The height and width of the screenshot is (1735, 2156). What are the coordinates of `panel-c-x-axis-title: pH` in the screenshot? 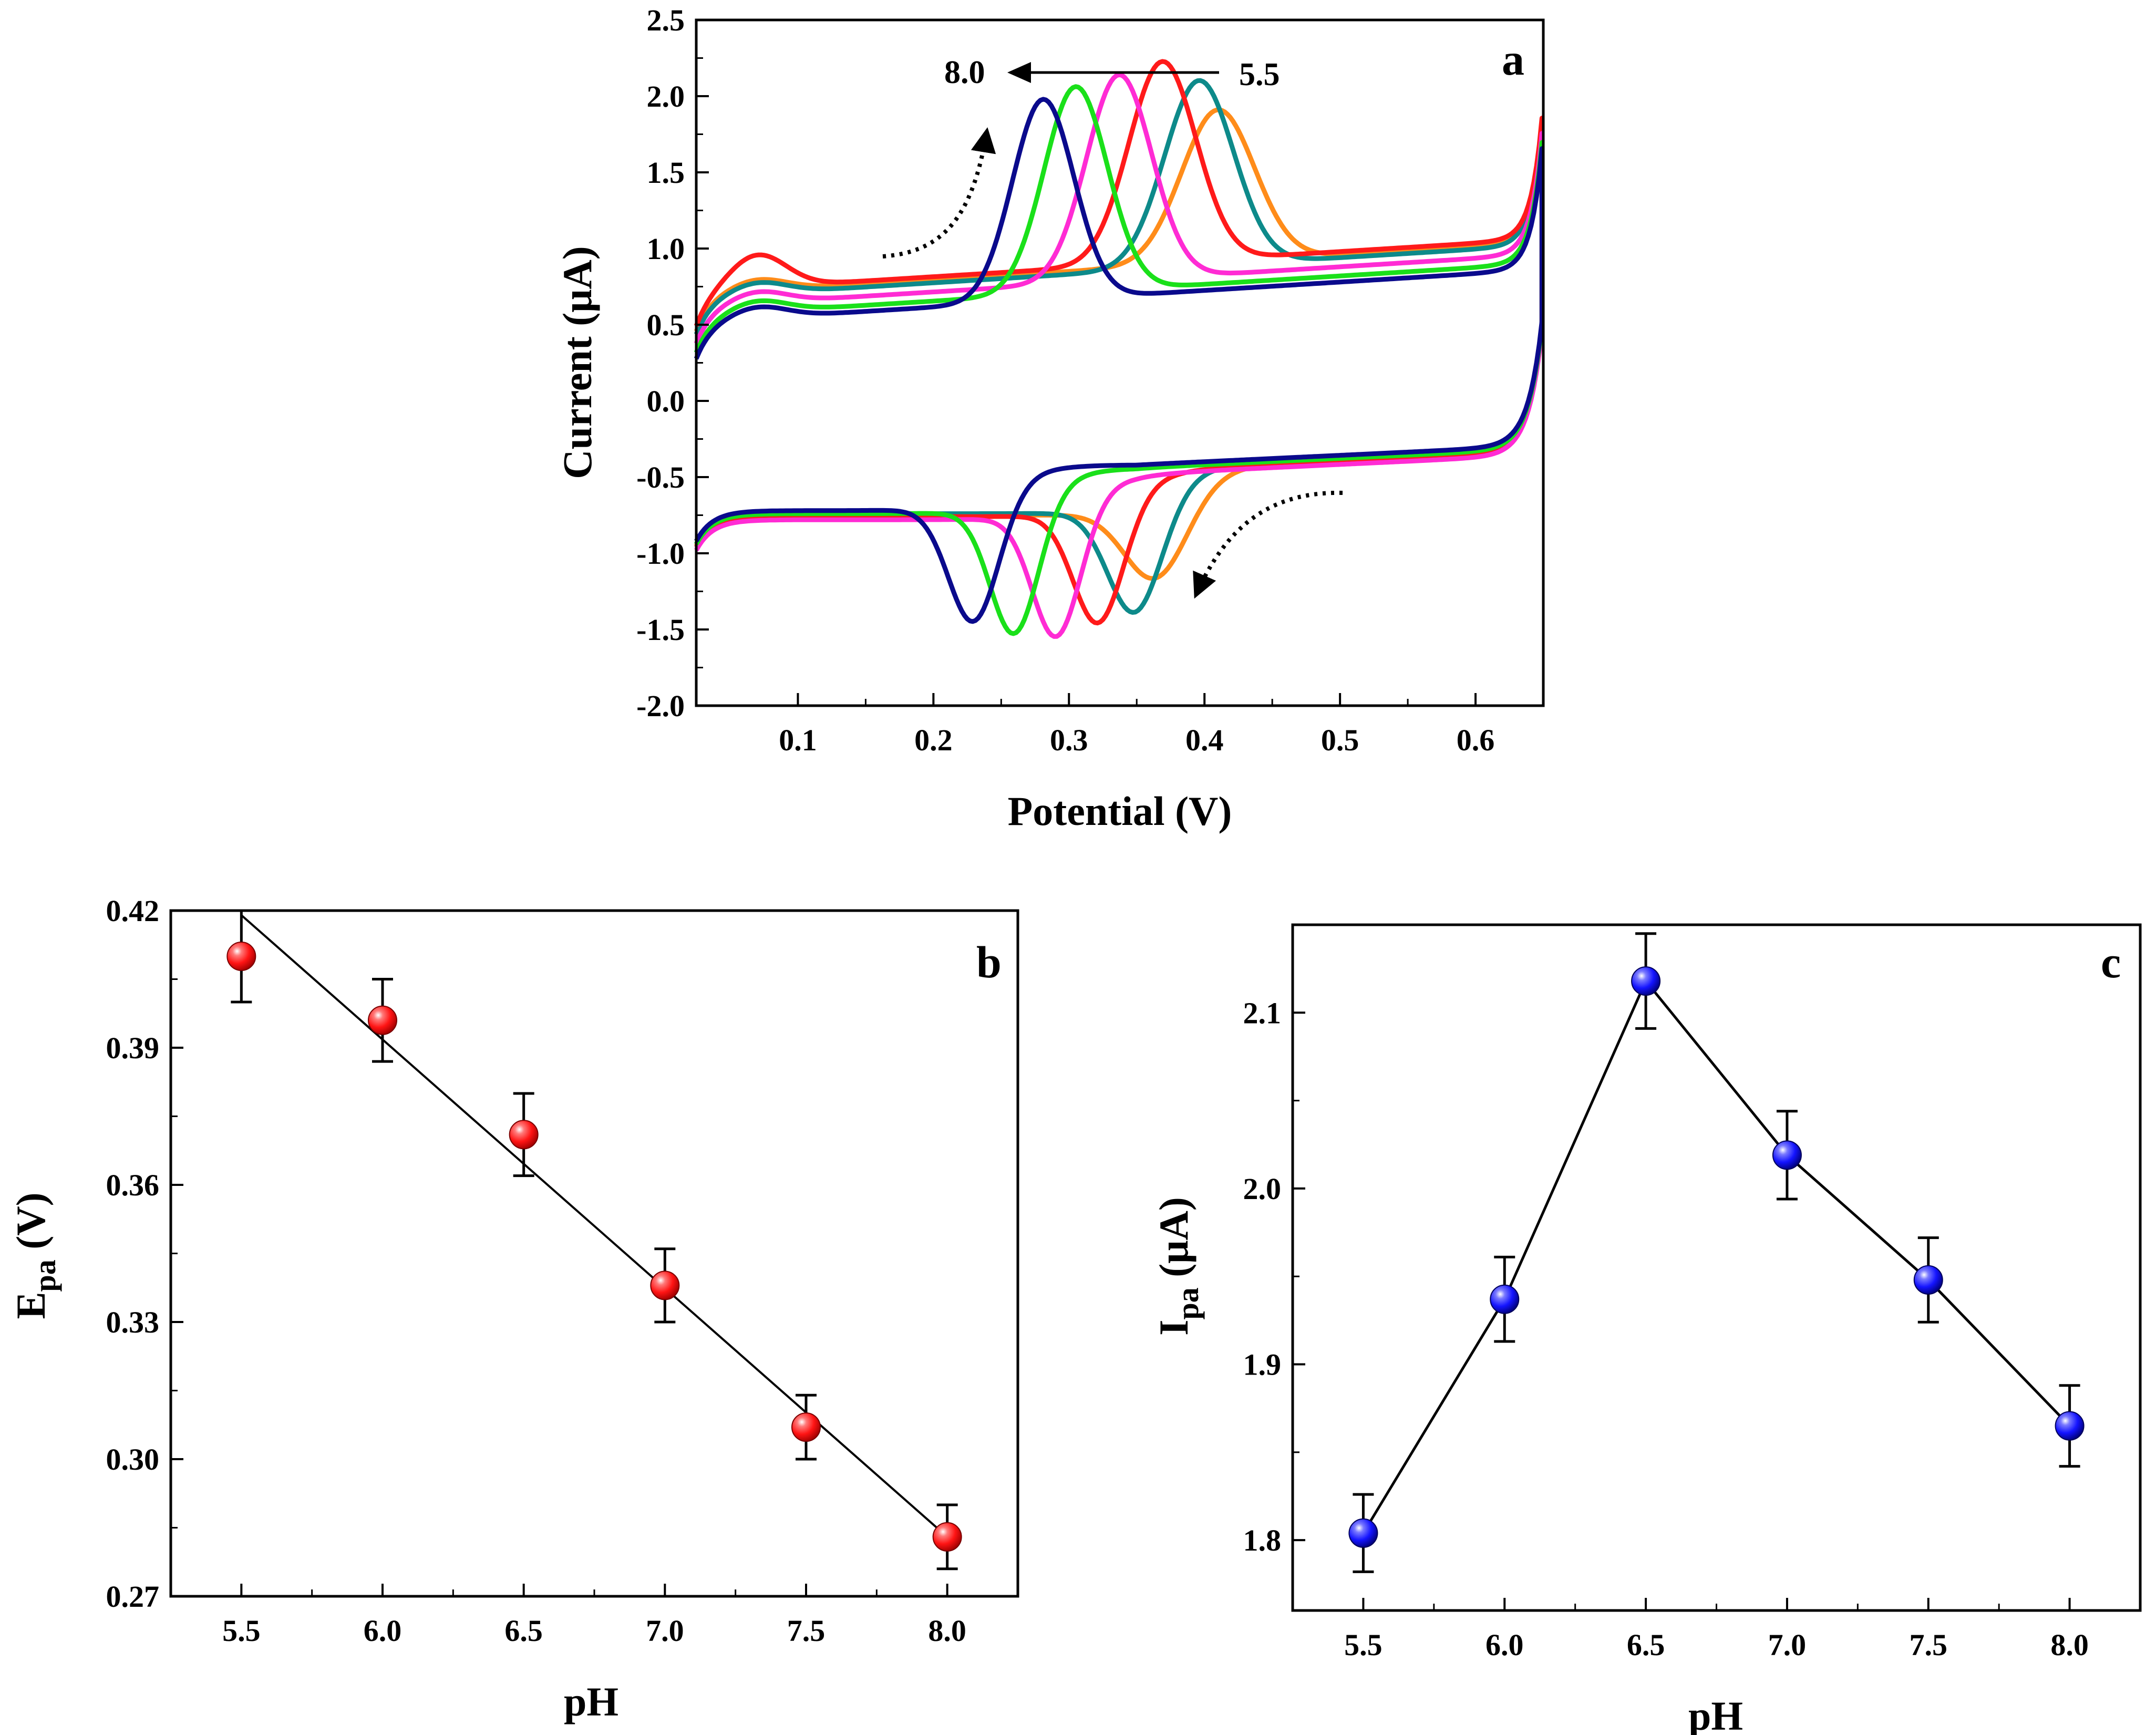 It's located at (1715, 1714).